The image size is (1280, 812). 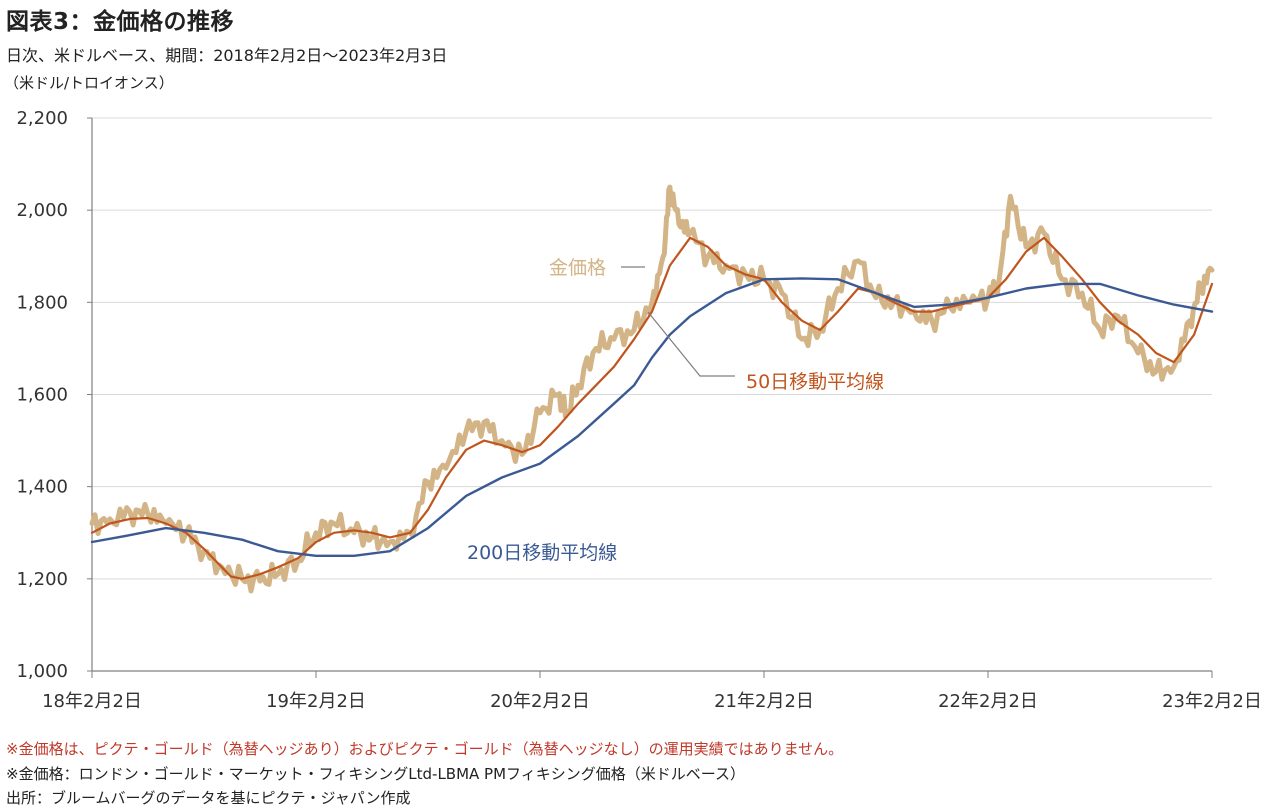 What do you see at coordinates (120, 22) in the screenshot?
I see `chart-title: 図表3：金価格の推移` at bounding box center [120, 22].